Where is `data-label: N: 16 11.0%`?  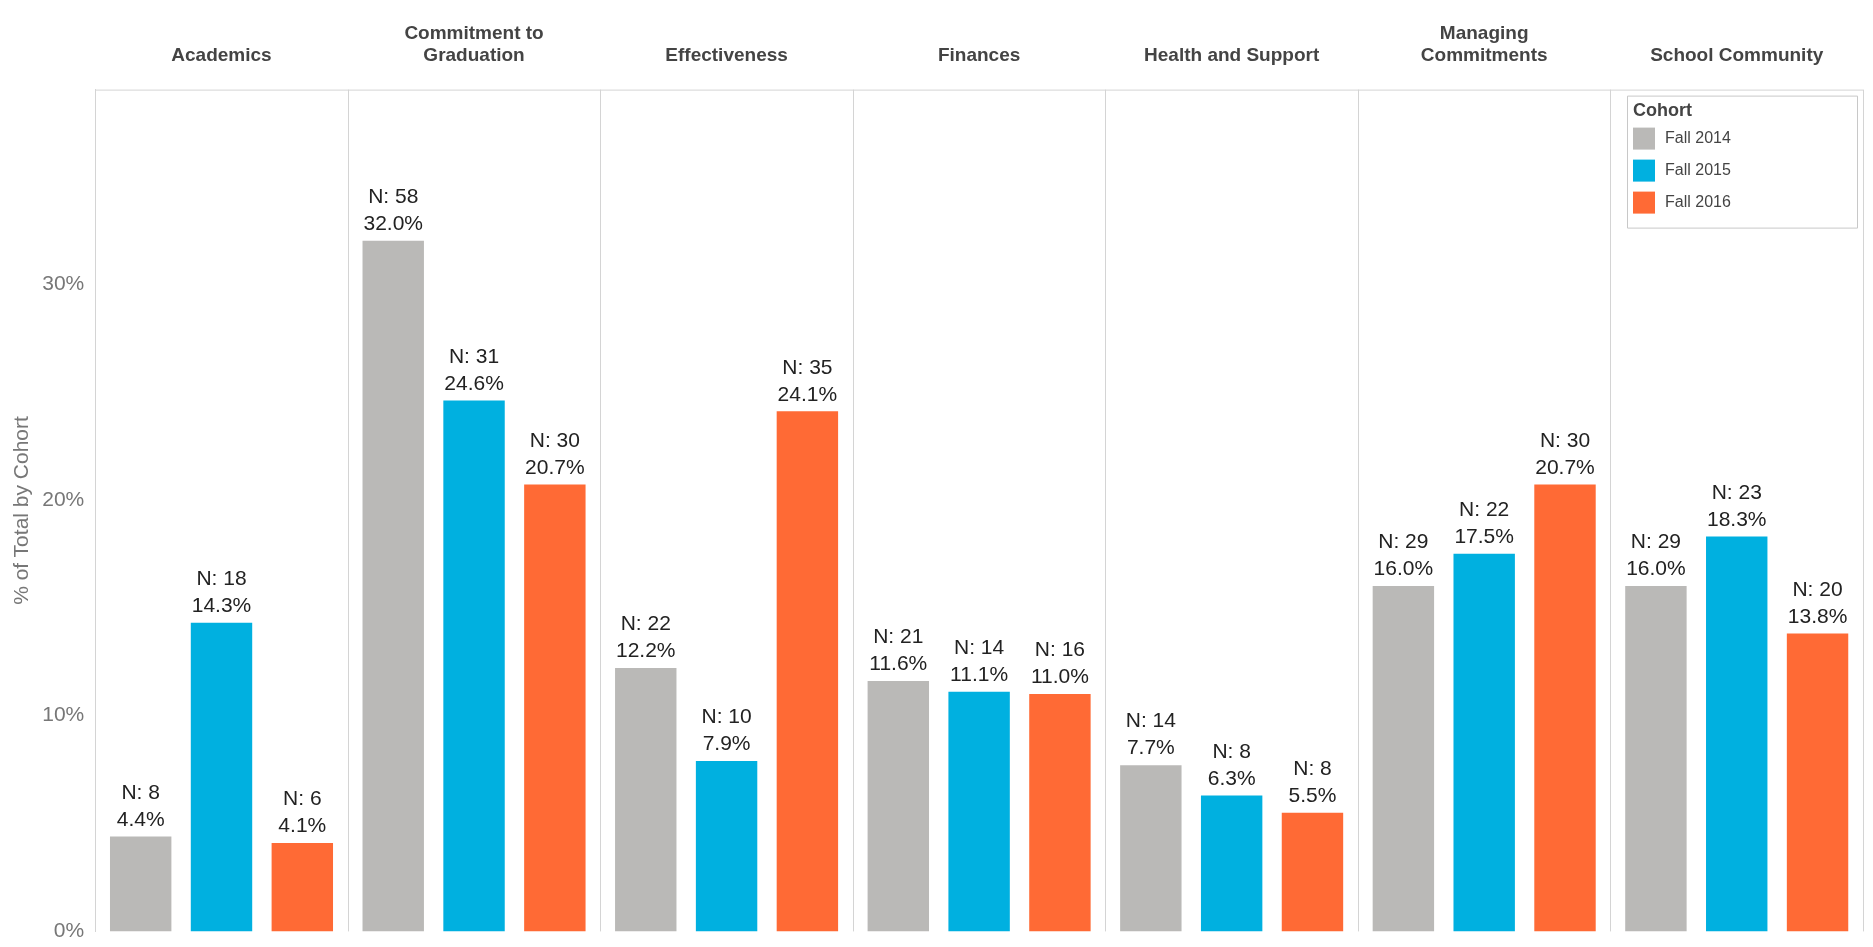 data-label: N: 16 11.0% is located at coordinates (1059, 662).